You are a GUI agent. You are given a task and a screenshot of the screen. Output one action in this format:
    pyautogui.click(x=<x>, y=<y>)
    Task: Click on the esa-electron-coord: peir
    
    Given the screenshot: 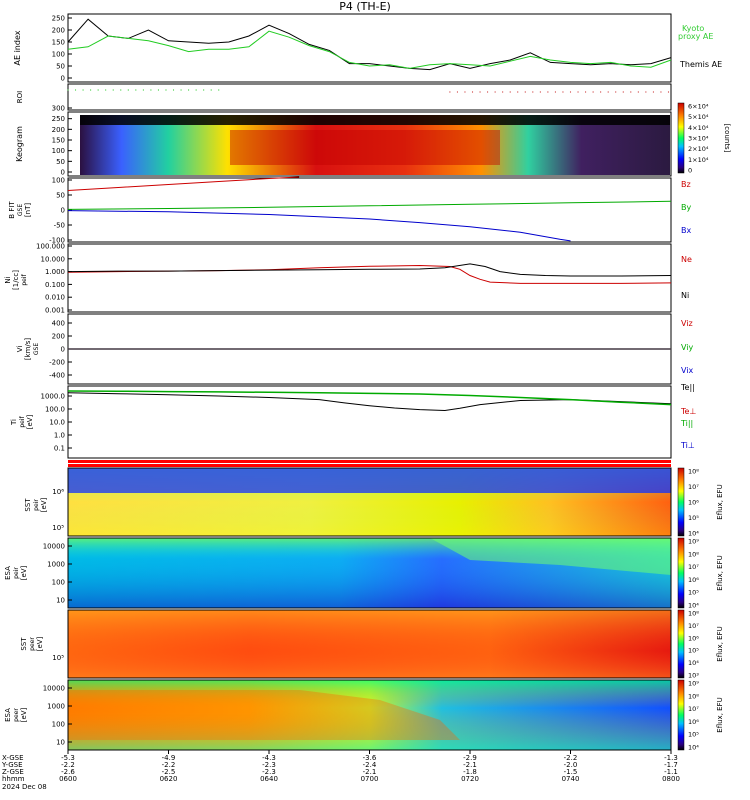 What is the action you would take?
    pyautogui.click(x=16, y=573)
    